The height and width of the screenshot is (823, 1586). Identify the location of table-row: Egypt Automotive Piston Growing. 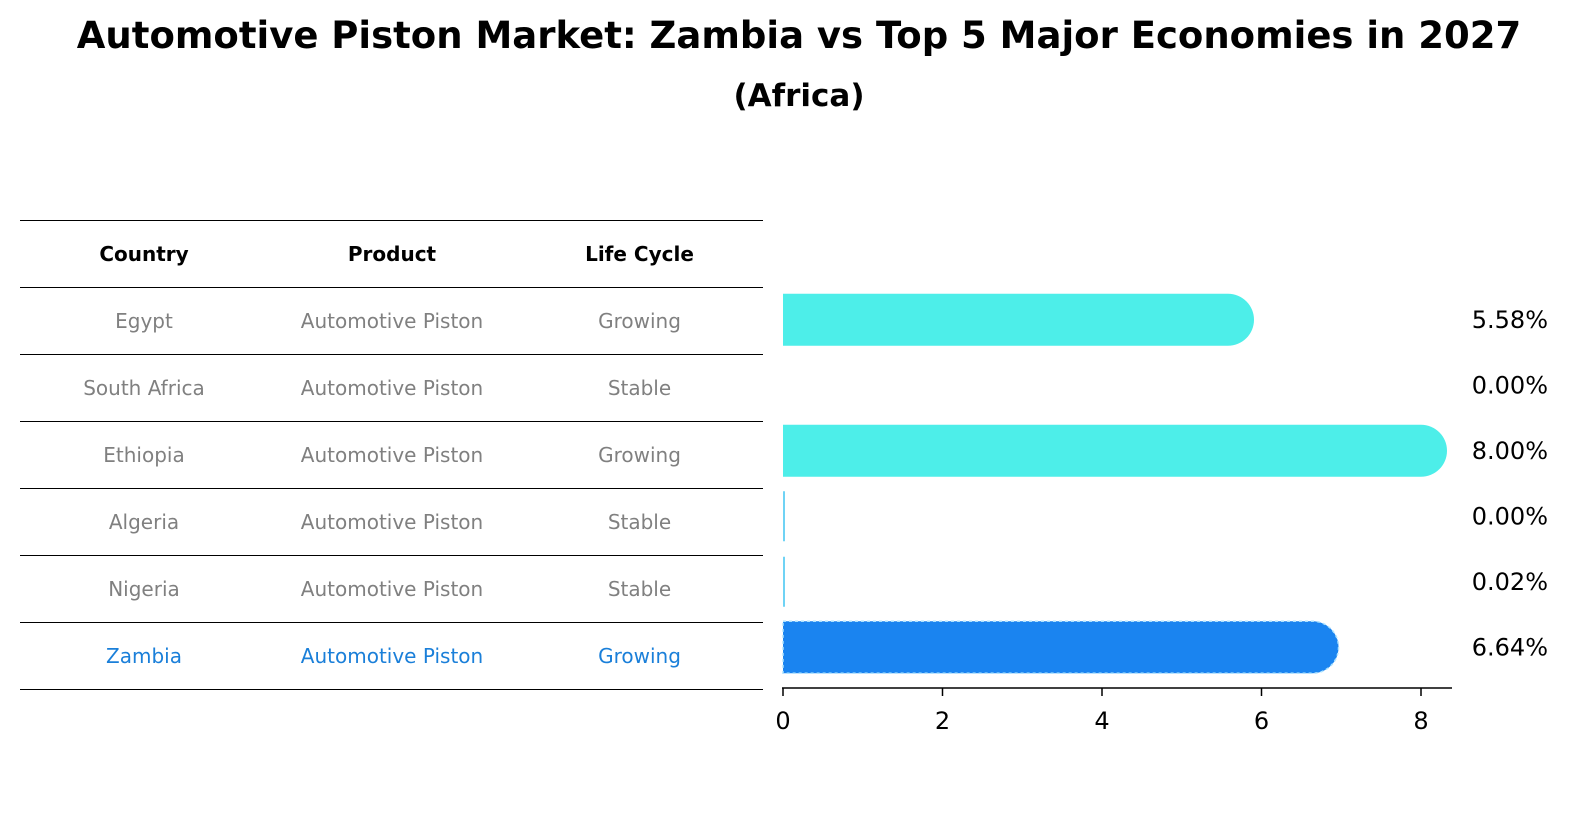
(391, 320).